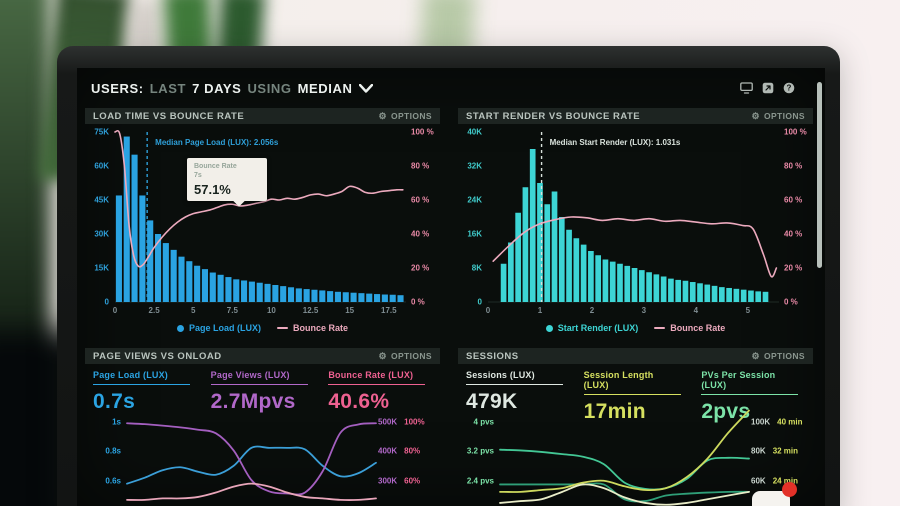 This screenshot has height=506, width=900. What do you see at coordinates (790, 422) in the screenshot?
I see `ytick-value: 40 min` at bounding box center [790, 422].